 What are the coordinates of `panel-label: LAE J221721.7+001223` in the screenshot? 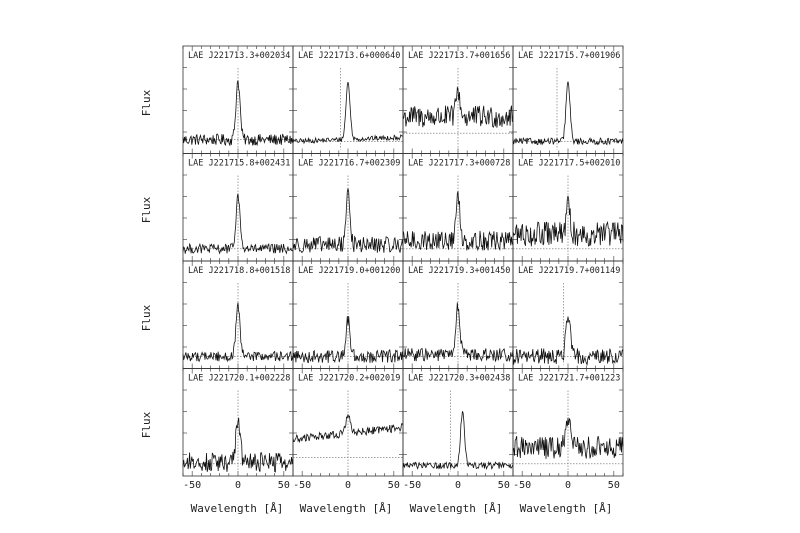 It's located at (569, 379).